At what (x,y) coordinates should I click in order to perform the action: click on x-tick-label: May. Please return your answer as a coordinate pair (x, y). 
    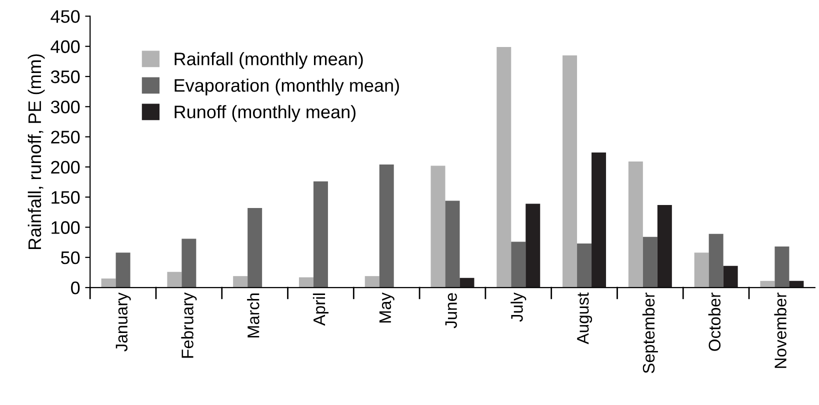
    Looking at the image, I should click on (386, 307).